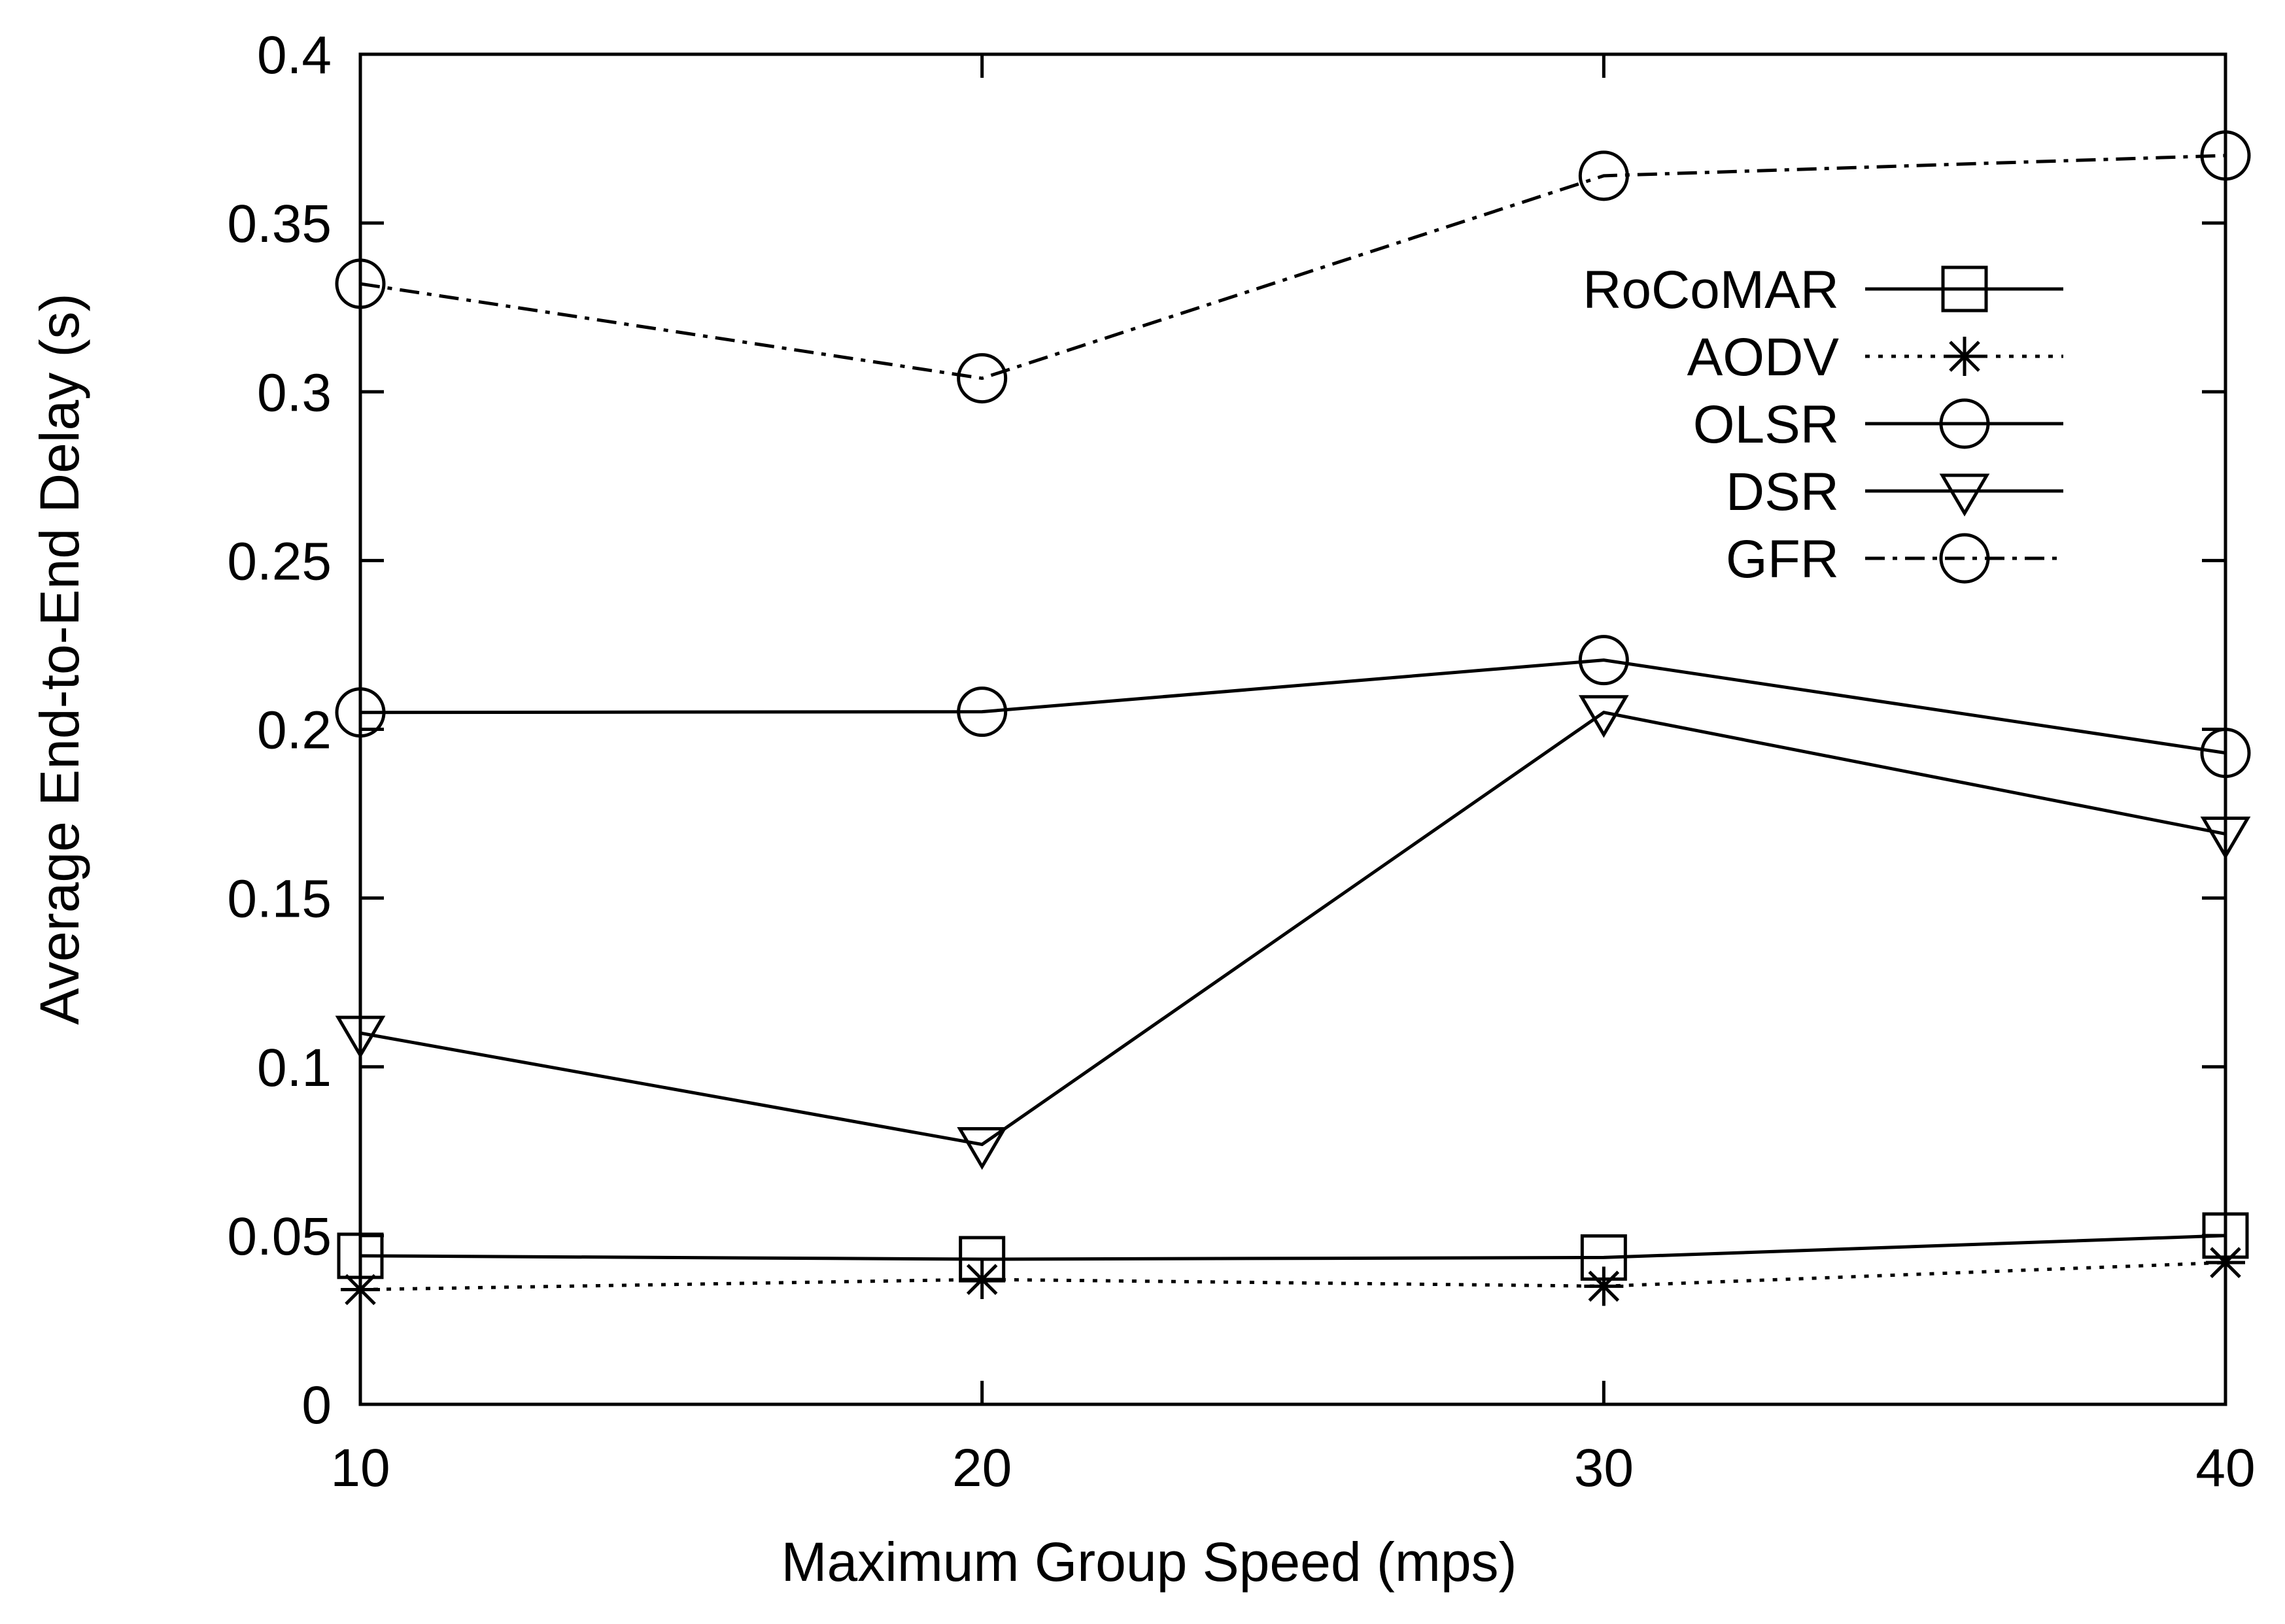  Describe the element at coordinates (1964, 494) in the screenshot. I see `legend-marker-dsr` at that location.